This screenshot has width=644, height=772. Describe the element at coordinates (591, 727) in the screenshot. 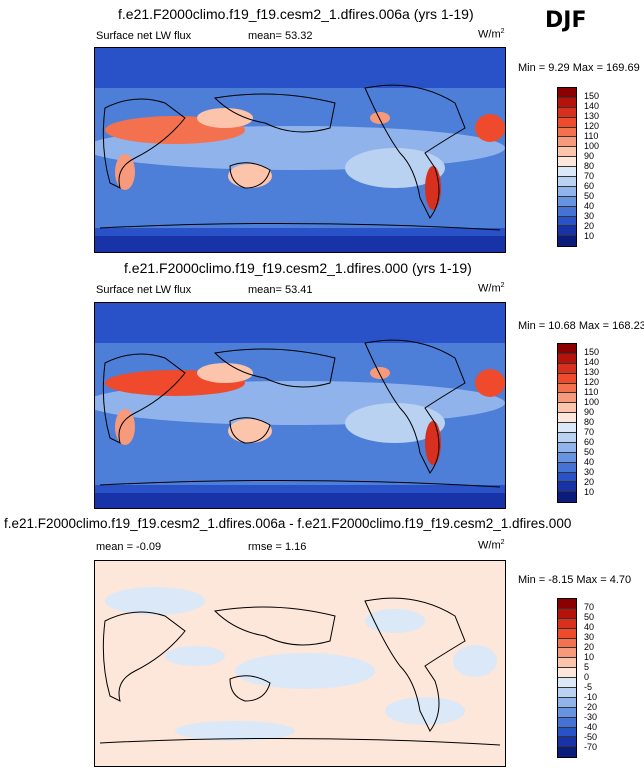

I see `panel-3-tick: -40` at that location.